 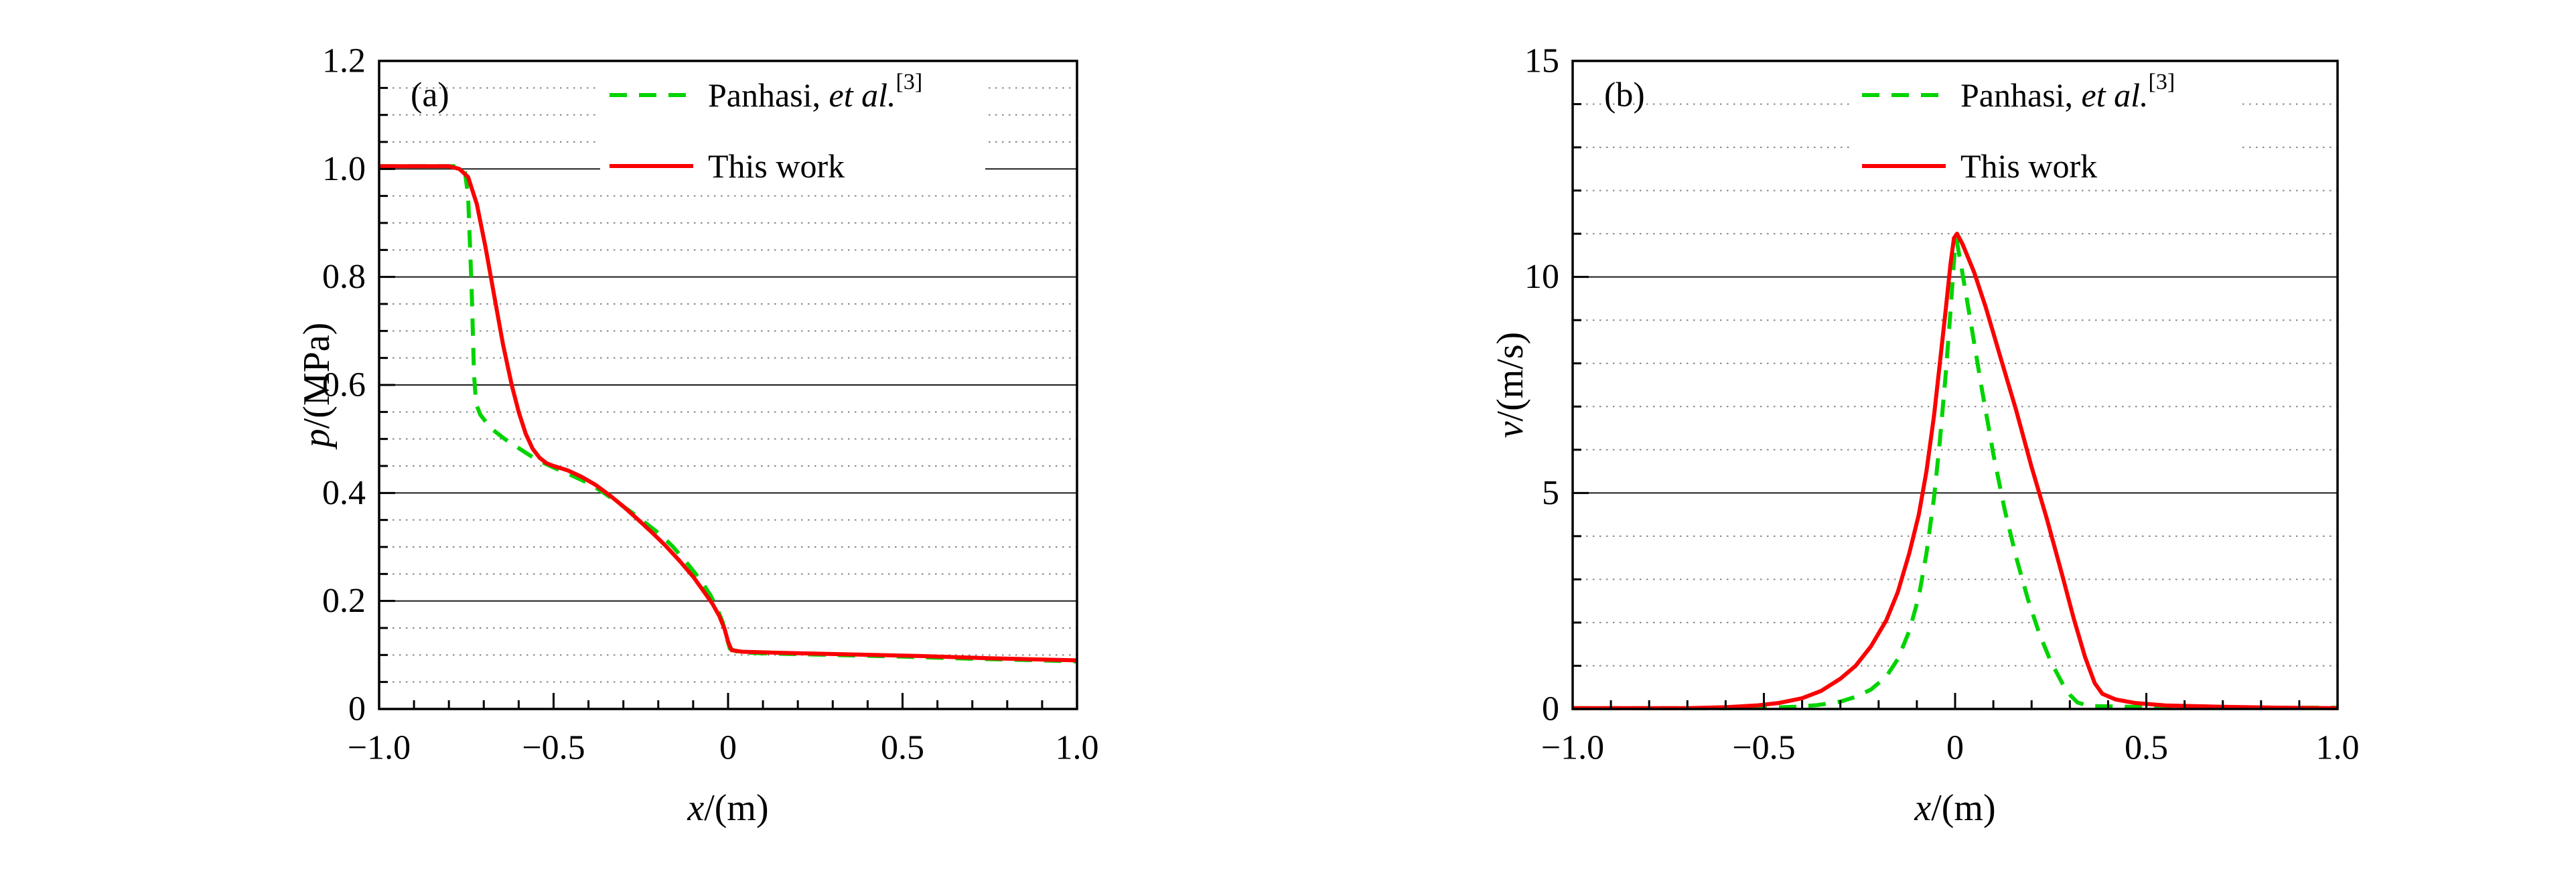 What do you see at coordinates (344, 385) in the screenshot?
I see `y-tick-label: 0.6` at bounding box center [344, 385].